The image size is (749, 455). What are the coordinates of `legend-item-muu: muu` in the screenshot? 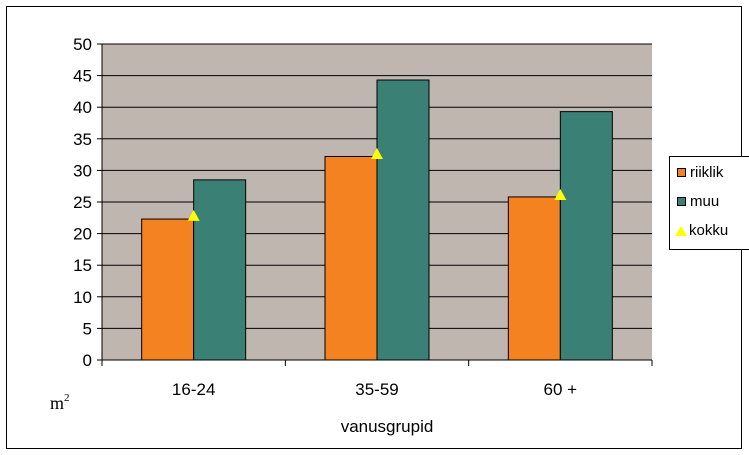 It's located at (698, 201).